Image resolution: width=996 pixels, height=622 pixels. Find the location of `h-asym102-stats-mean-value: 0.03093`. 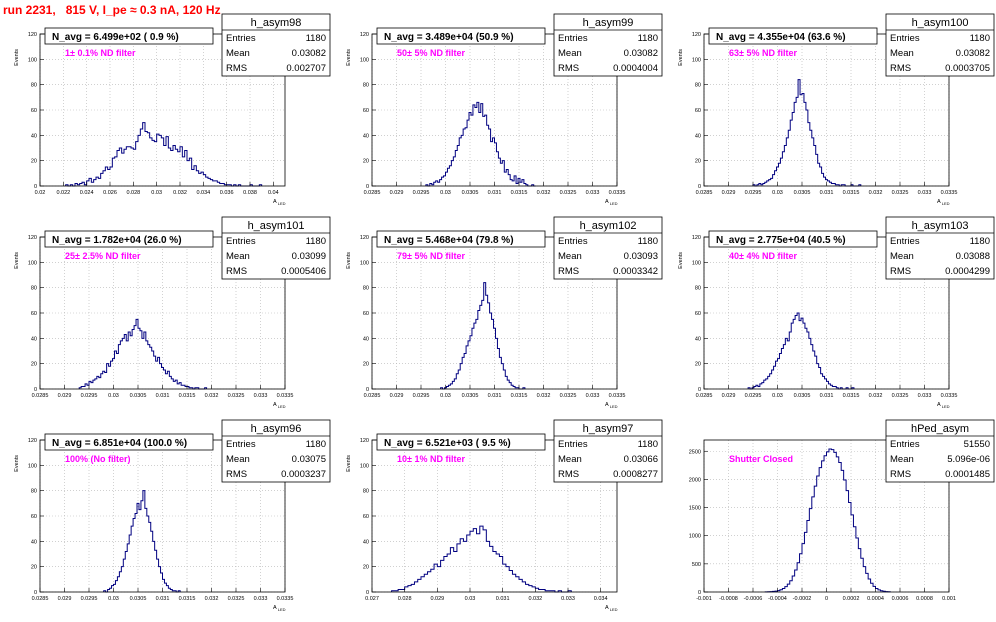

h-asym102-stats-mean-value: 0.03093 is located at coordinates (641, 256).